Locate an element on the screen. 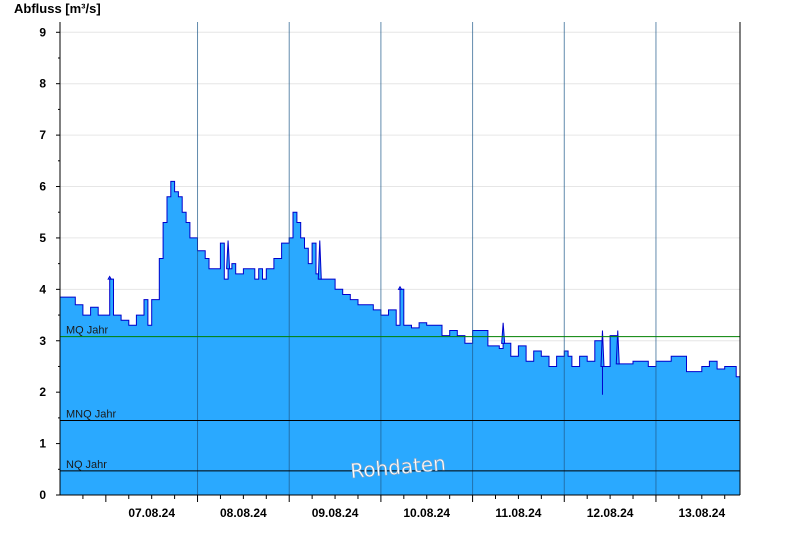  x-tick-label: 10.08.24 is located at coordinates (426, 513).